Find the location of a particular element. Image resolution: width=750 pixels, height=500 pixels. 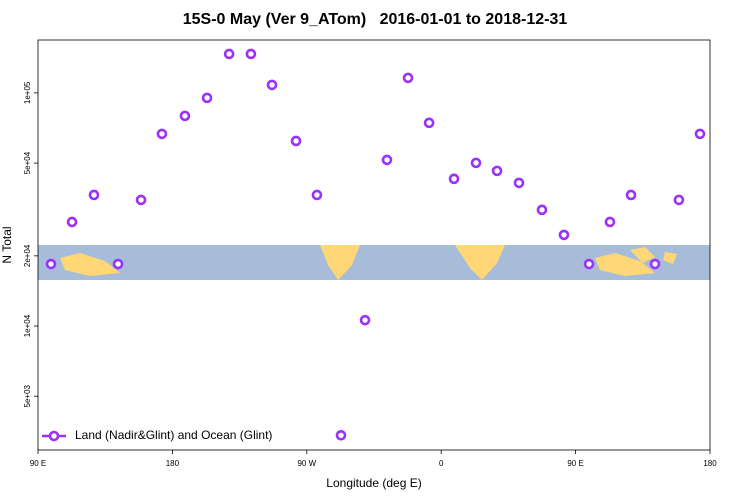

y-axis-label: N Total is located at coordinates (7, 244).